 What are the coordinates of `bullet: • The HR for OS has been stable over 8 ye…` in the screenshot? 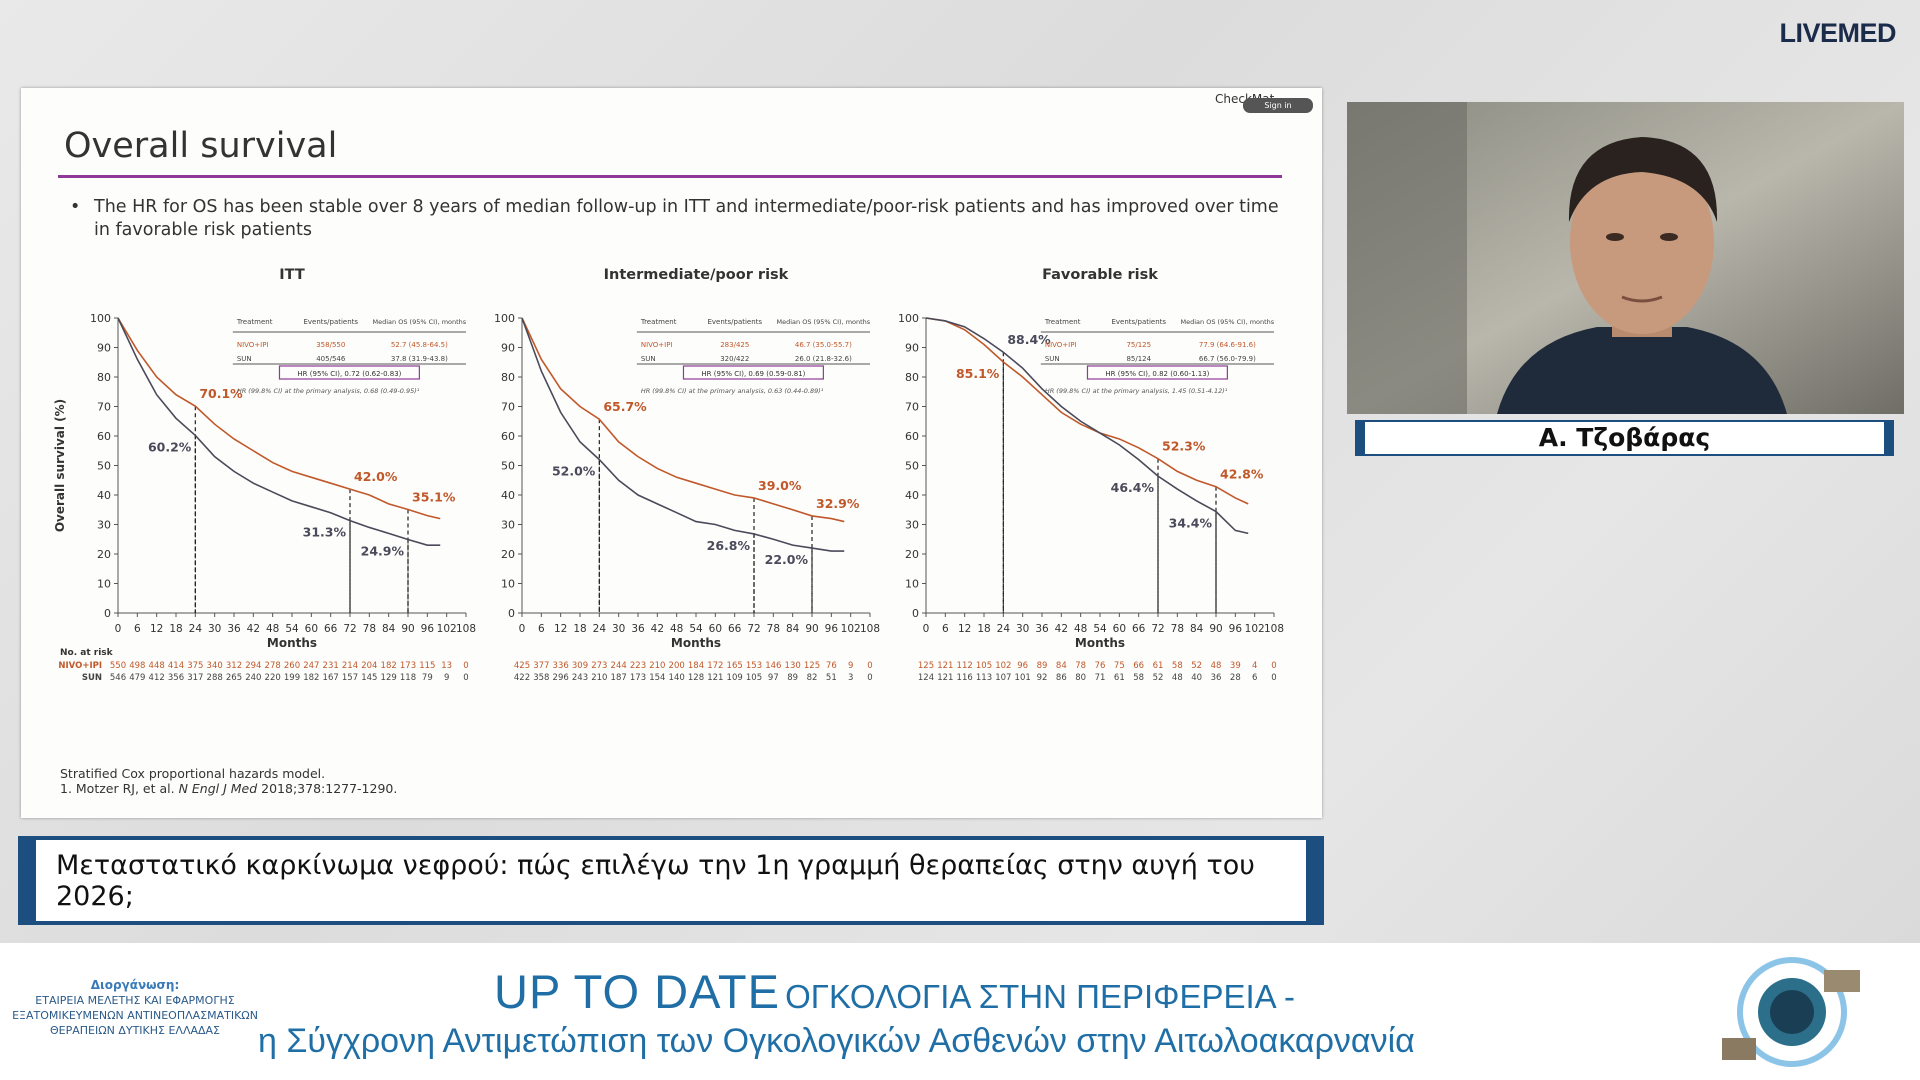 It's located at (675, 219).